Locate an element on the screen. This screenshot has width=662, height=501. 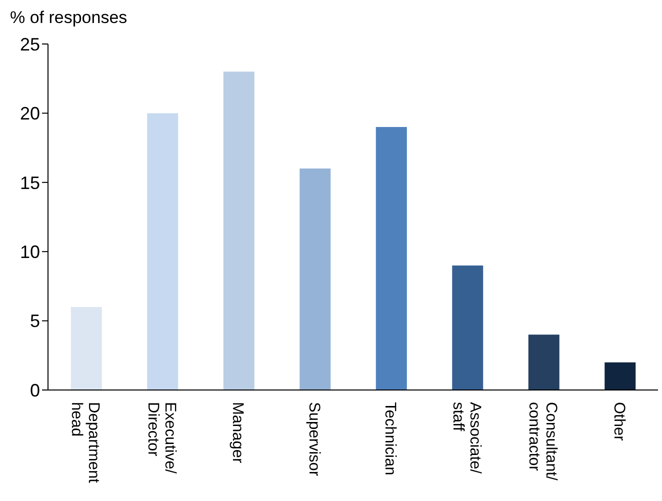
y-tick-label: 25 is located at coordinates (30, 44).